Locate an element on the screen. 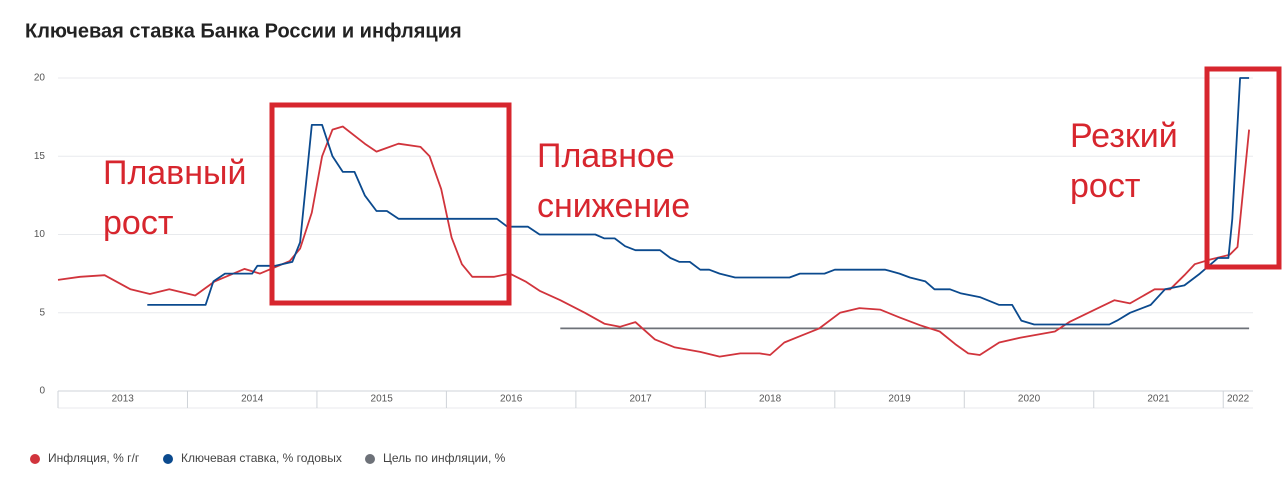  y-tick-label: 15 is located at coordinates (40, 156).